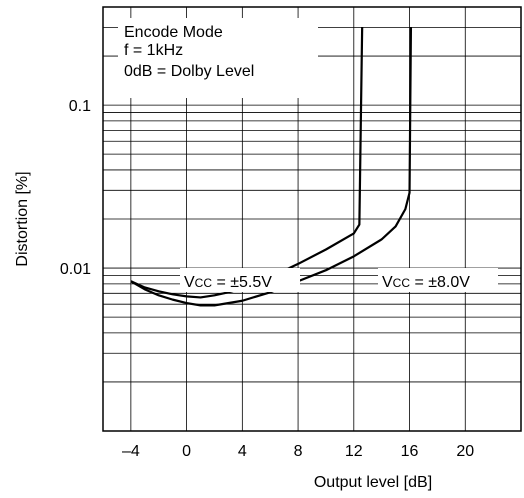 The image size is (524, 498). What do you see at coordinates (242, 451) in the screenshot?
I see `x-tick-label: 4` at bounding box center [242, 451].